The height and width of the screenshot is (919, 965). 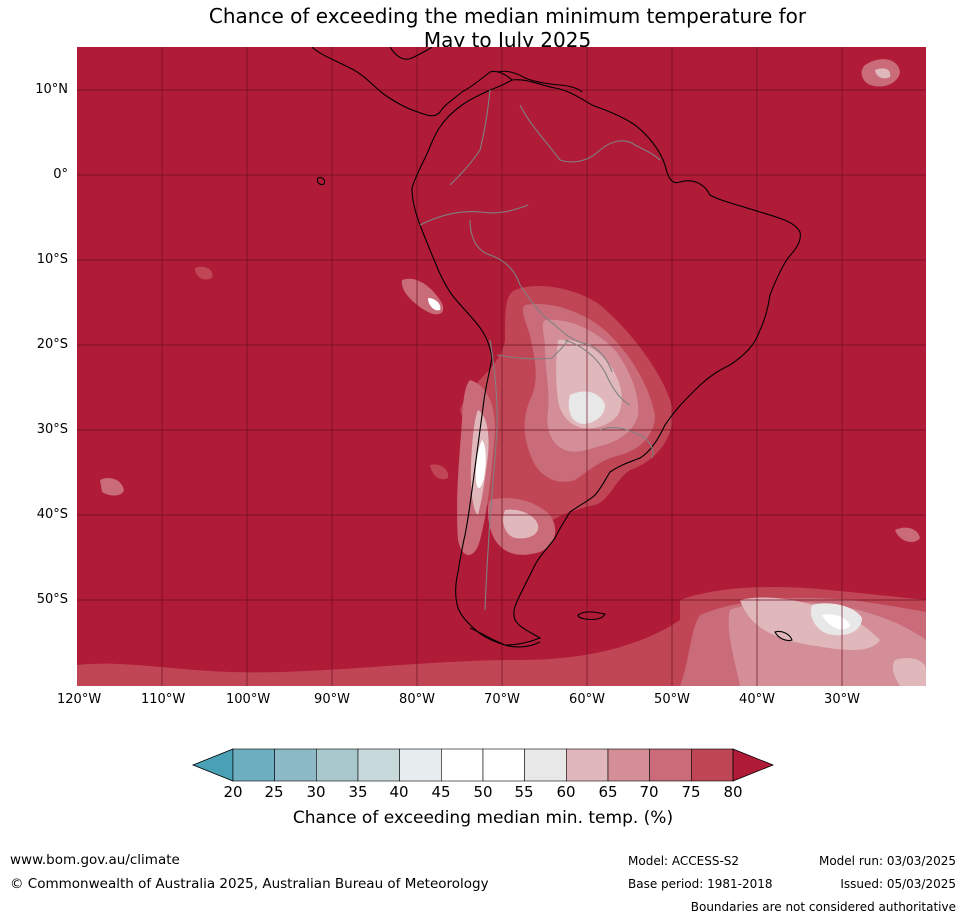 I want to click on lon-label-40w: 40°W, so click(x=757, y=699).